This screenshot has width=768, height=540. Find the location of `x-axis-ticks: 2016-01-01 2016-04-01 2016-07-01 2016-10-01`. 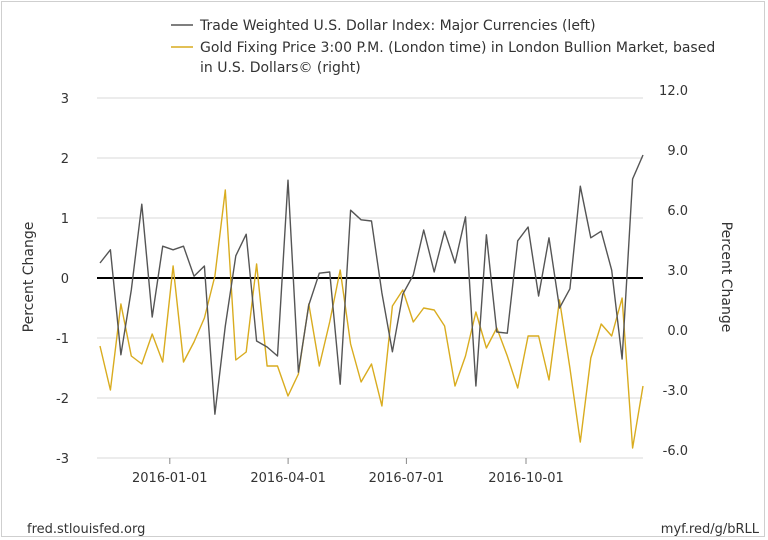

x-axis-ticks: 2016-01-01 2016-04-01 2016-07-01 2016-10-01 is located at coordinates (348, 472).